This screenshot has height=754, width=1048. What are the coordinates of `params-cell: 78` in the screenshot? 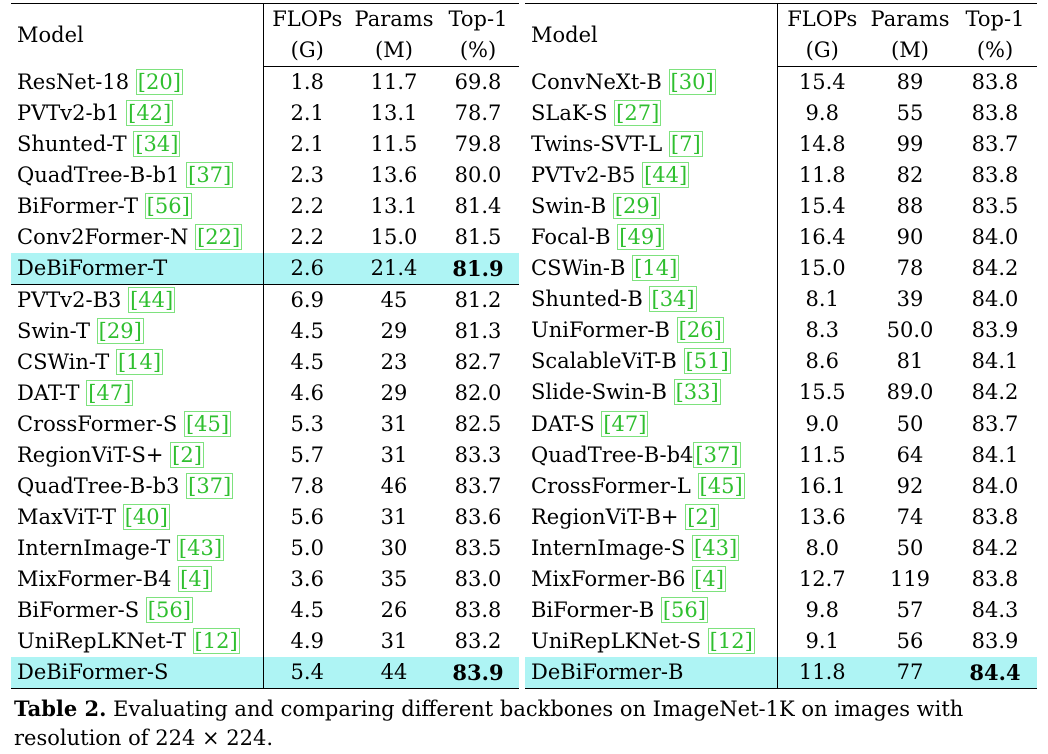 It's located at (910, 268).